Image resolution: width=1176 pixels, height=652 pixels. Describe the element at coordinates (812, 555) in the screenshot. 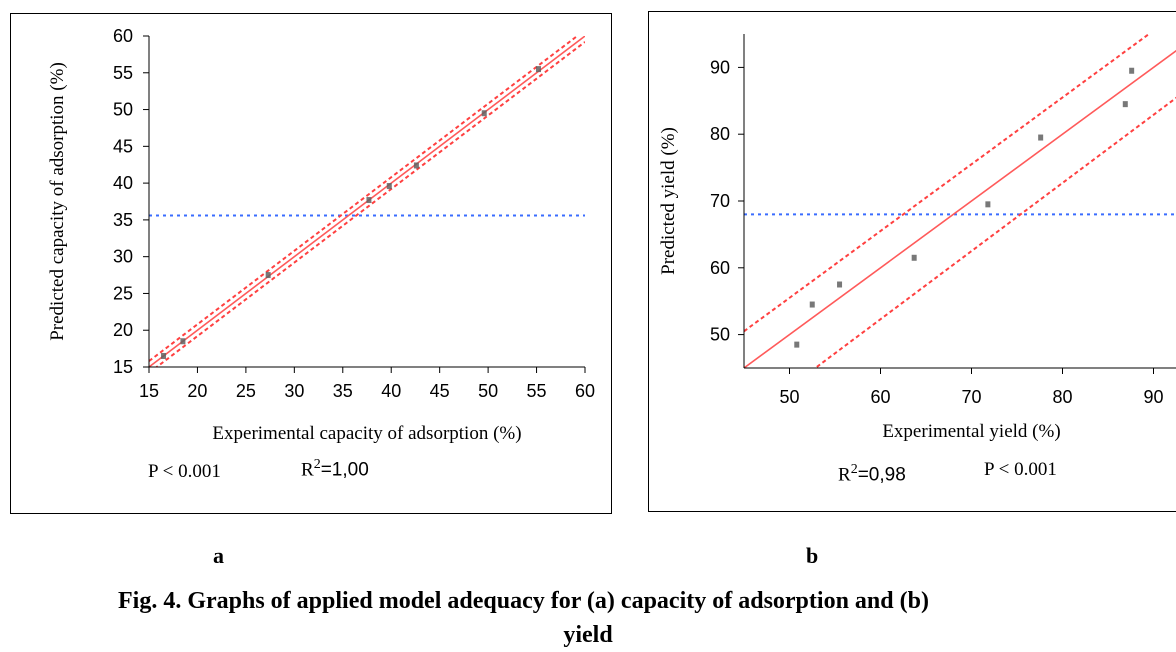

I see `label-b: b` at that location.